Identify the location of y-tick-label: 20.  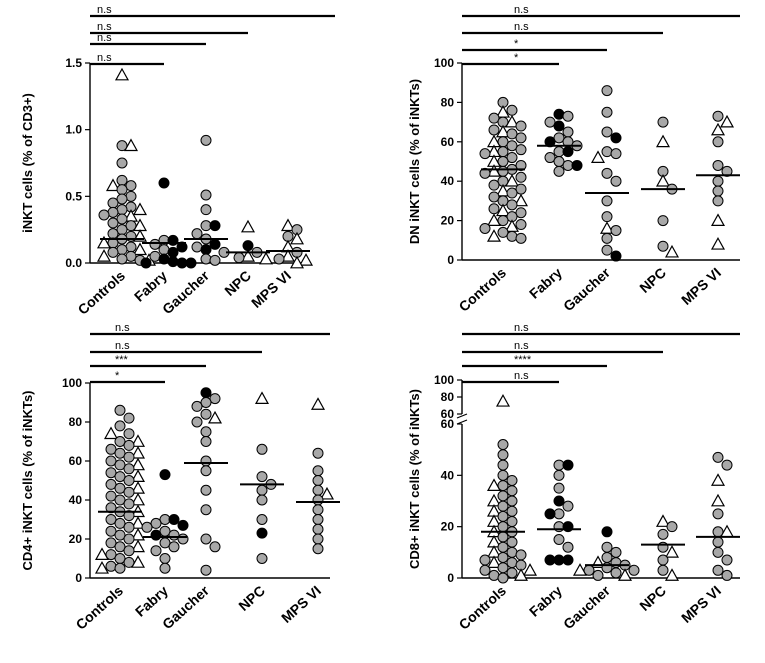
(448, 221).